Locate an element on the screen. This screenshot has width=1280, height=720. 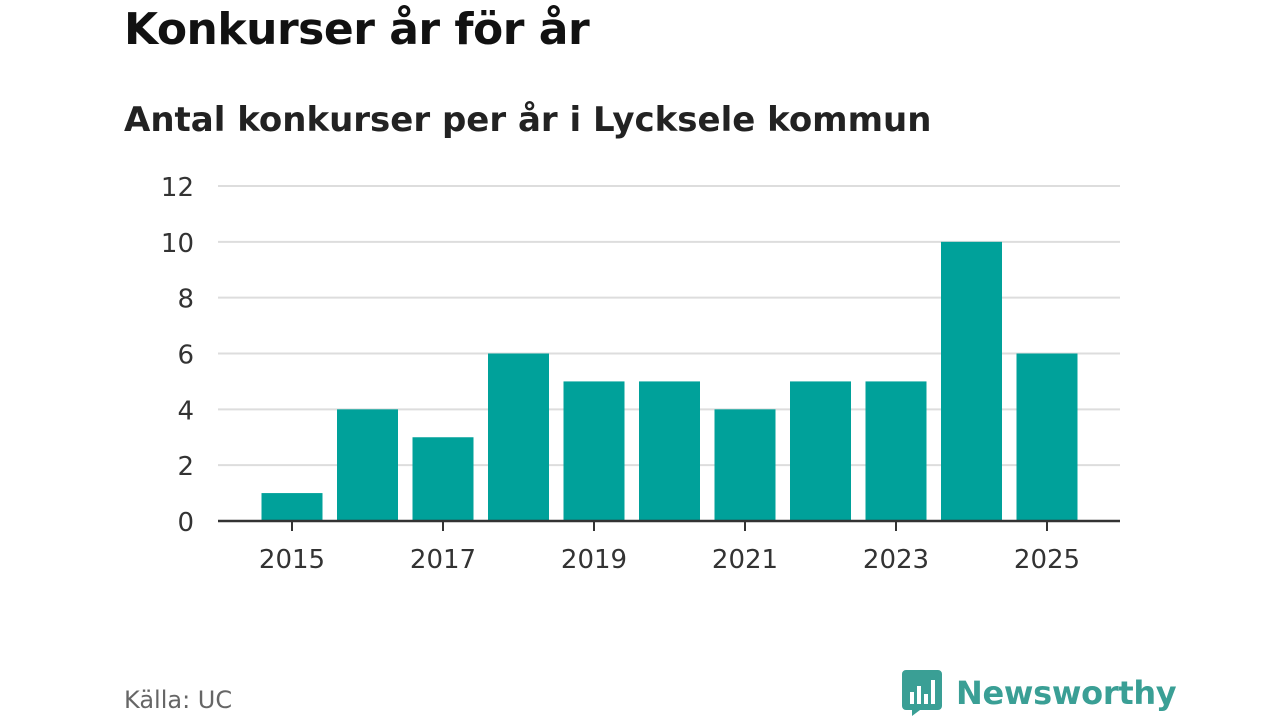
brand-logo: Newsworthy is located at coordinates (1039, 693).